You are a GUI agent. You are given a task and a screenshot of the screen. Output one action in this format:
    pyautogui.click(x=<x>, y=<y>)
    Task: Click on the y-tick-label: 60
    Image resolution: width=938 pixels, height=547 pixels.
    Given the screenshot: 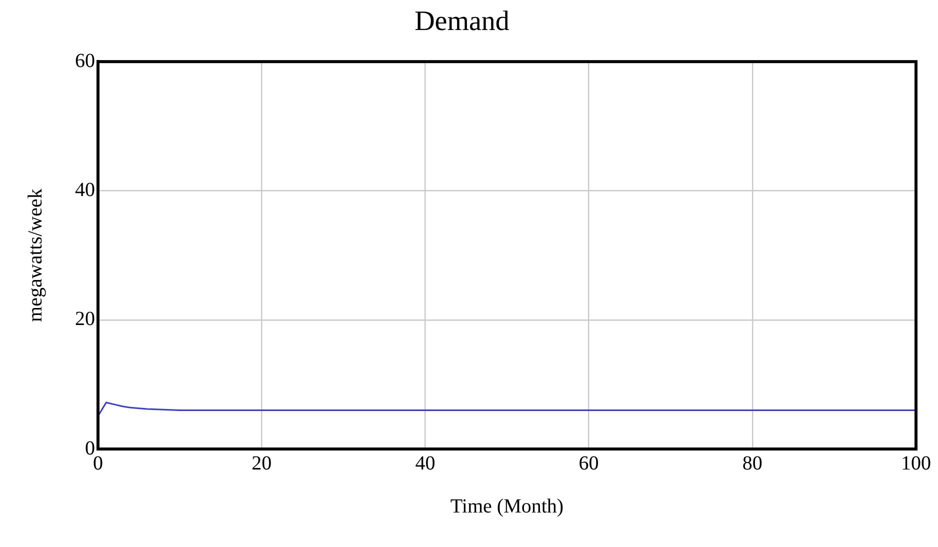 What is the action you would take?
    pyautogui.click(x=85, y=61)
    